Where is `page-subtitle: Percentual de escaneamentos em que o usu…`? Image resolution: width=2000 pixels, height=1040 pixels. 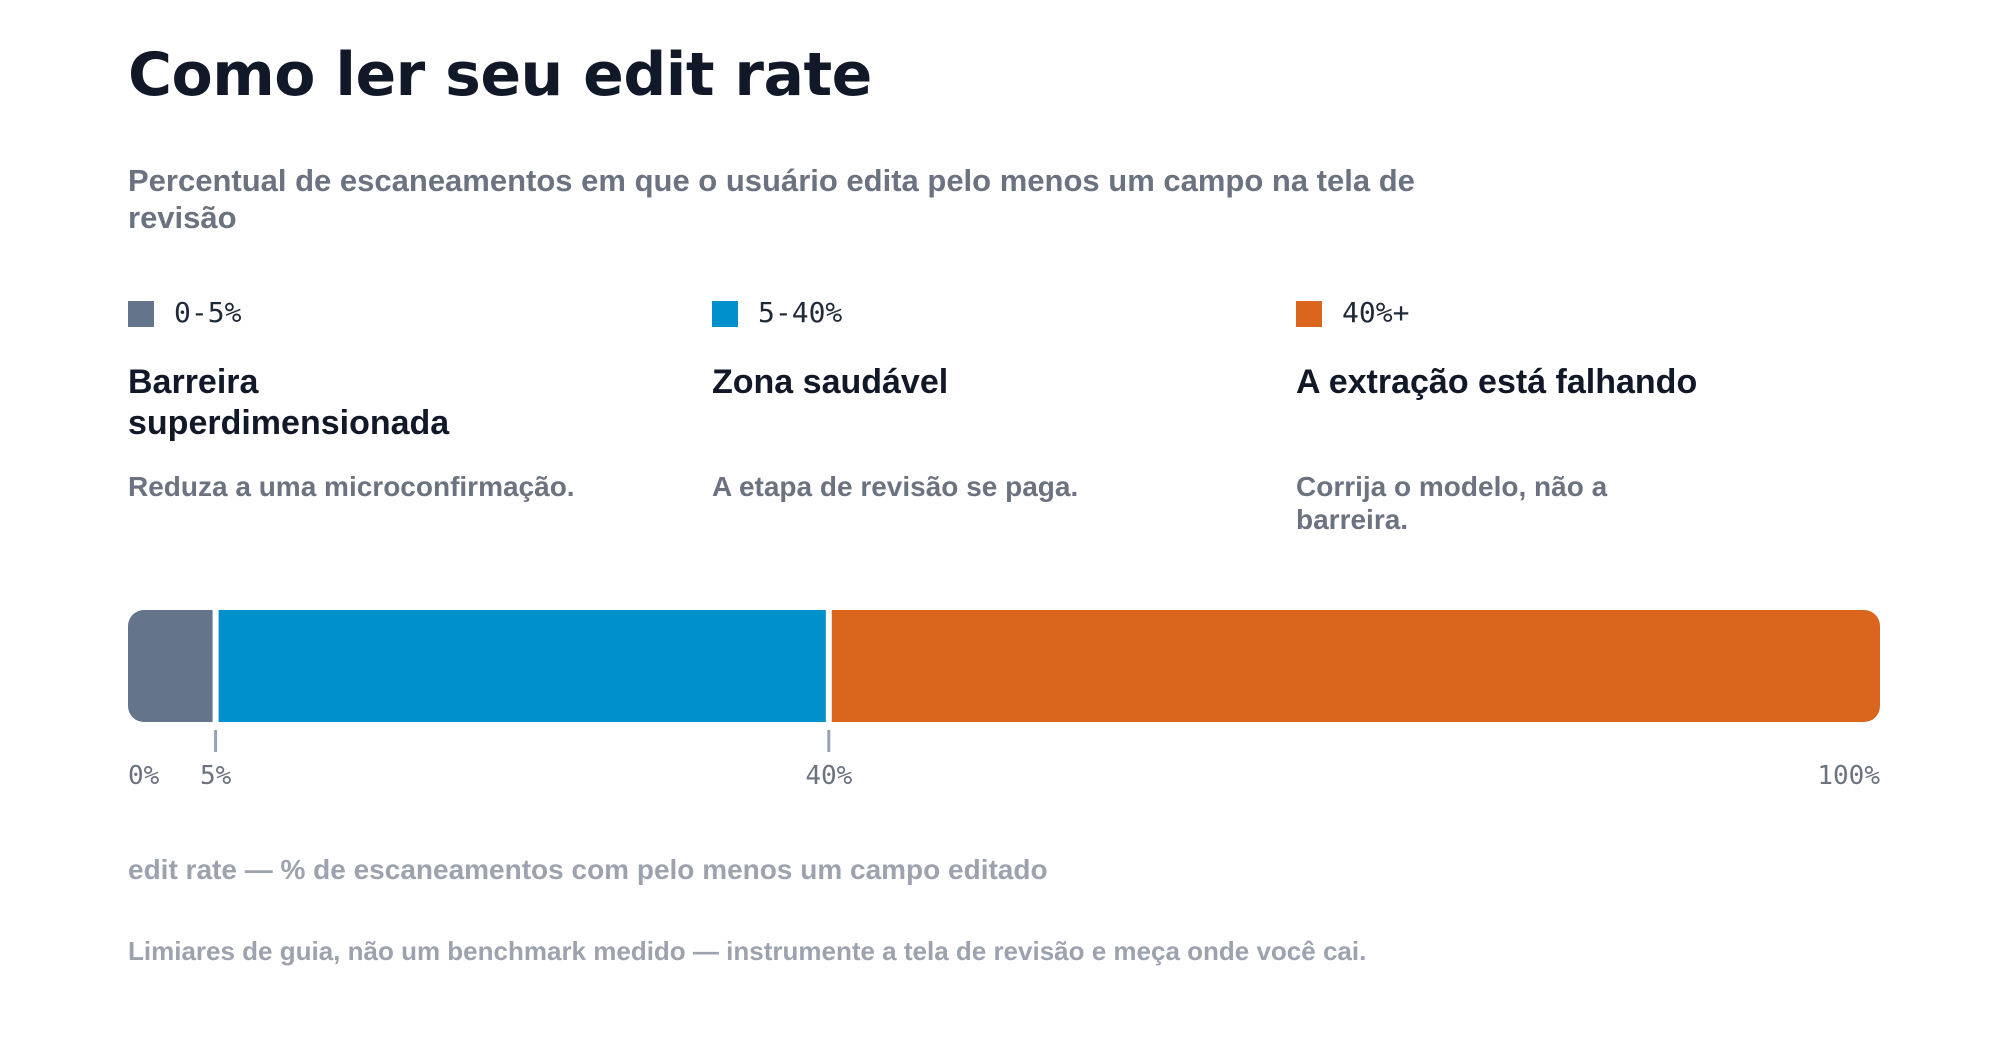 page-subtitle: Percentual de escaneamentos em que o usu… is located at coordinates (771, 199).